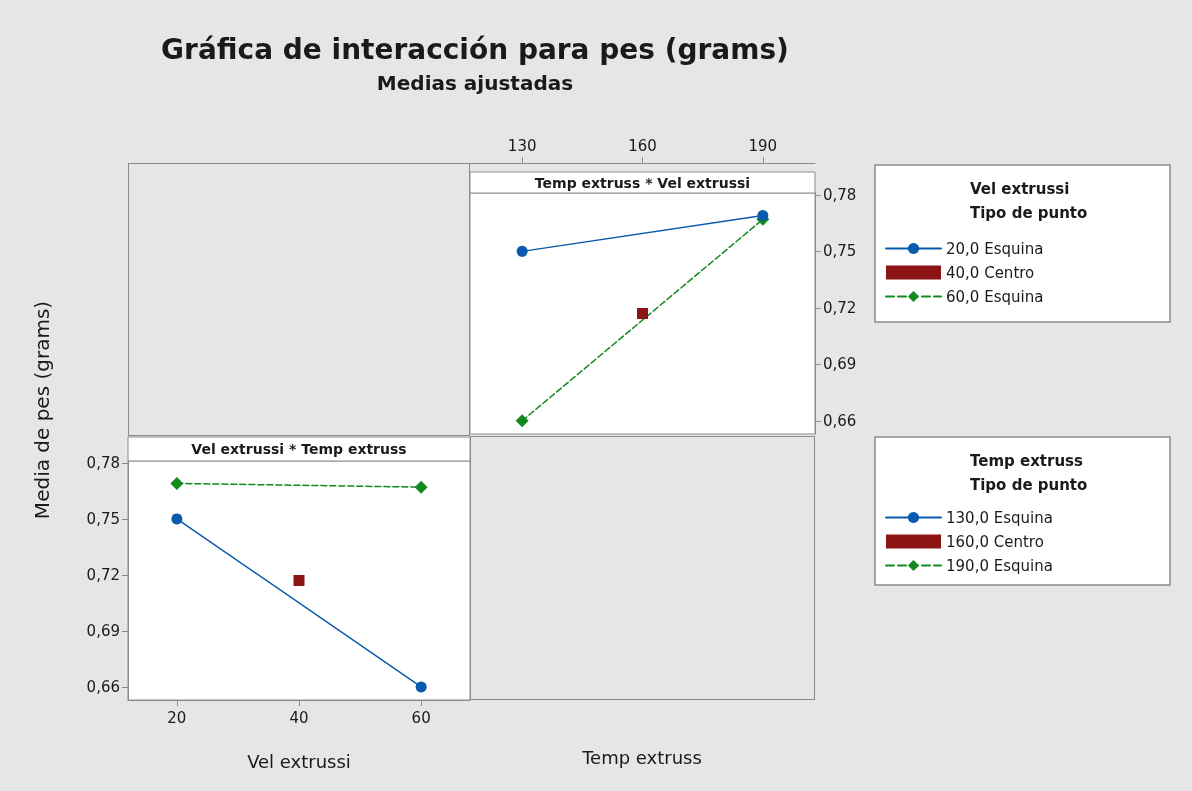 Image resolution: width=1192 pixels, height=791 pixels. What do you see at coordinates (299, 449) in the screenshot?
I see `chart-title: Vel extrussi * Temp extruss` at bounding box center [299, 449].